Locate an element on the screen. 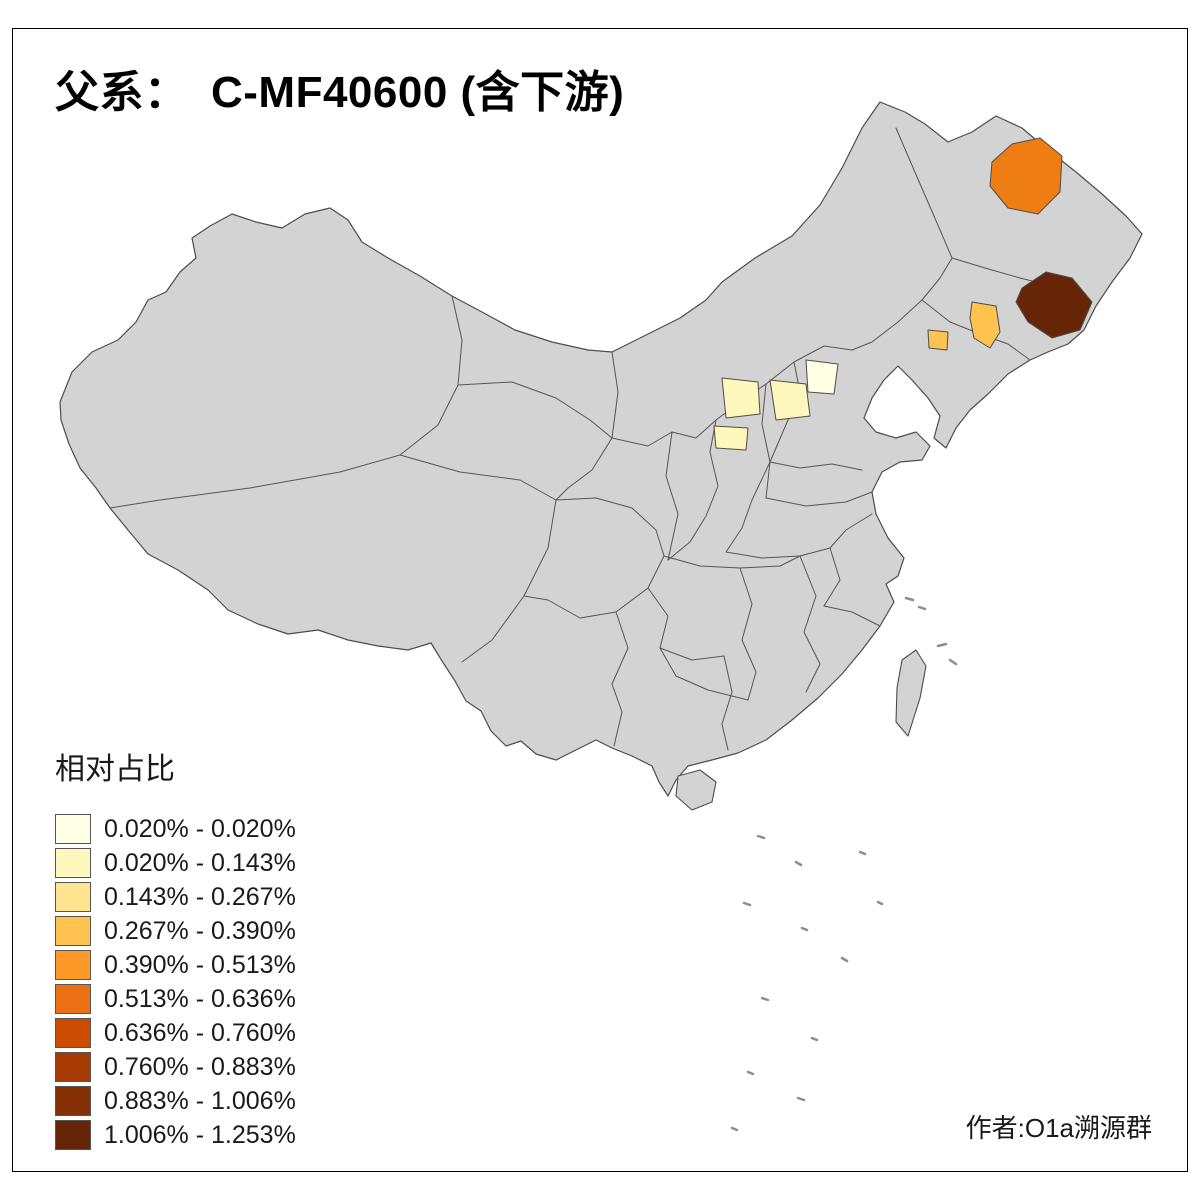  legend-title: 相对占比 is located at coordinates (115, 769).